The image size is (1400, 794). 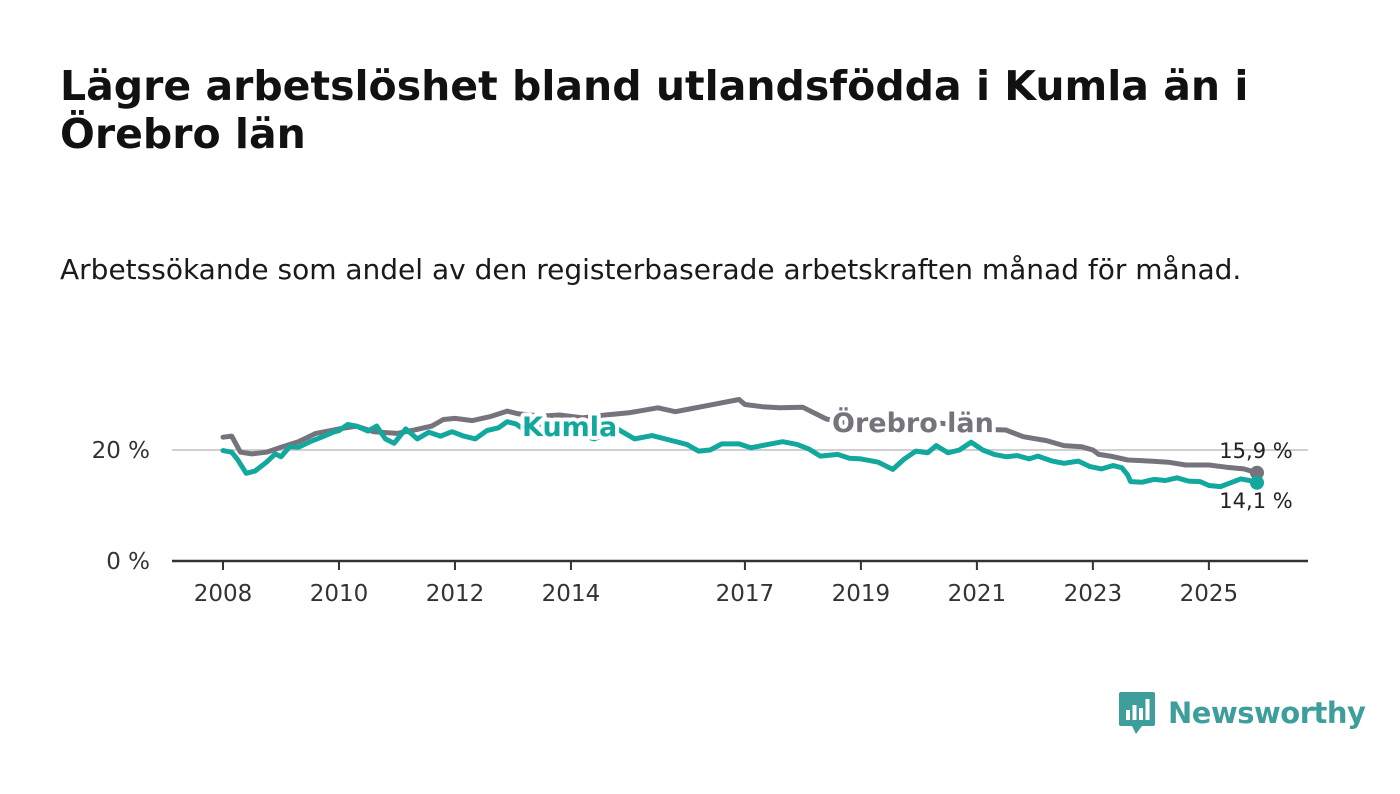 I want to click on newsworthy-logo: Newsworthy, so click(x=1242, y=713).